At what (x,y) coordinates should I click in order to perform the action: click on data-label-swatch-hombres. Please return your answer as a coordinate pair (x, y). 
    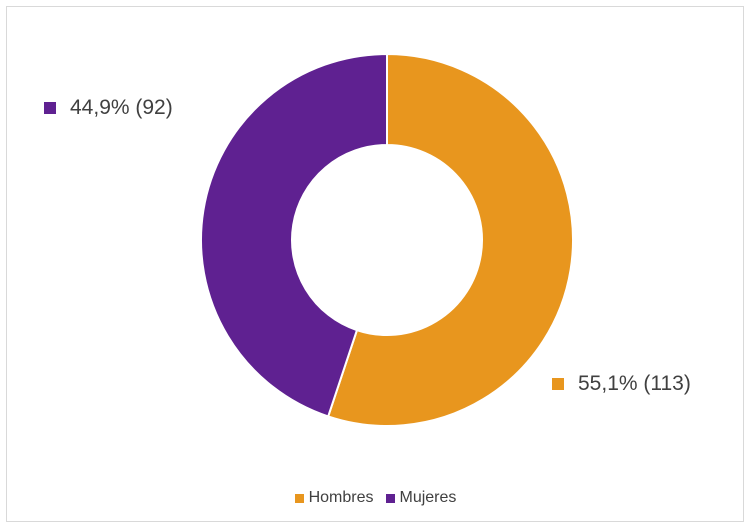
    Looking at the image, I should click on (558, 384).